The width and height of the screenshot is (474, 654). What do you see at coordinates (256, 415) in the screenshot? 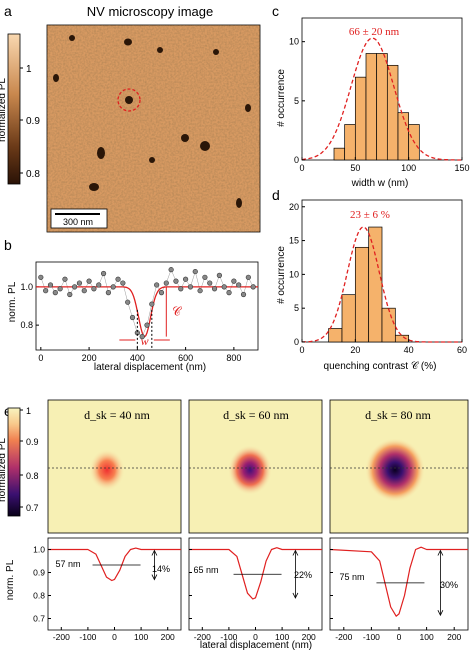
I see `sim-2-title: d_sk = 60 nm` at bounding box center [256, 415].